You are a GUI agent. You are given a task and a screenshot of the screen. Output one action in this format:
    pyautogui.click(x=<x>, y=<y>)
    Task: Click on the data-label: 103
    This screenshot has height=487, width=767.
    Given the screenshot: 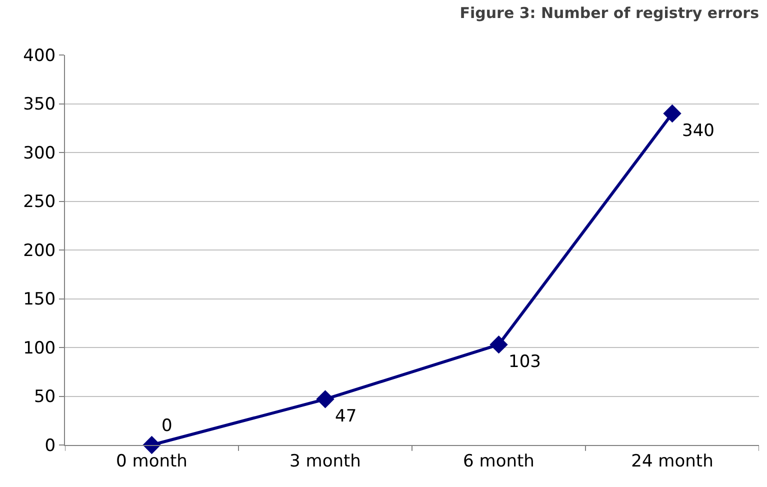 What is the action you would take?
    pyautogui.click(x=524, y=362)
    